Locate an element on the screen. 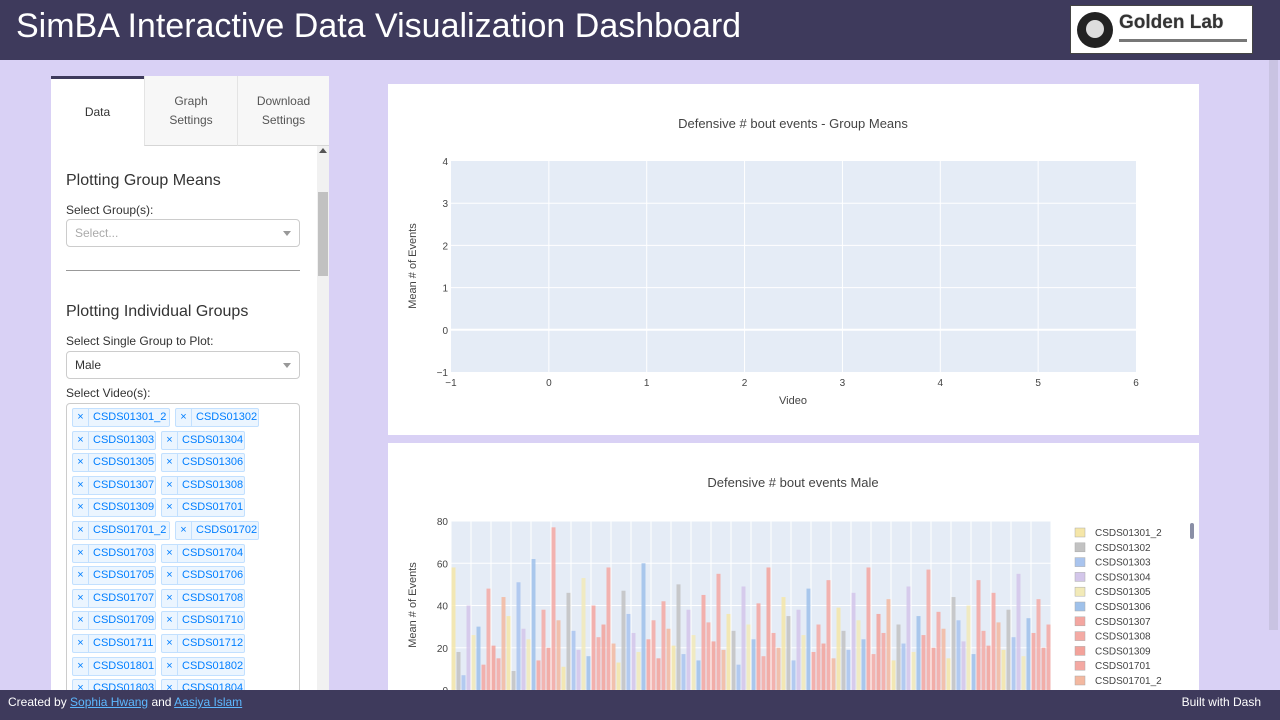 The height and width of the screenshot is (720, 1280). video-chip: × CSDS01706 is located at coordinates (203, 576).